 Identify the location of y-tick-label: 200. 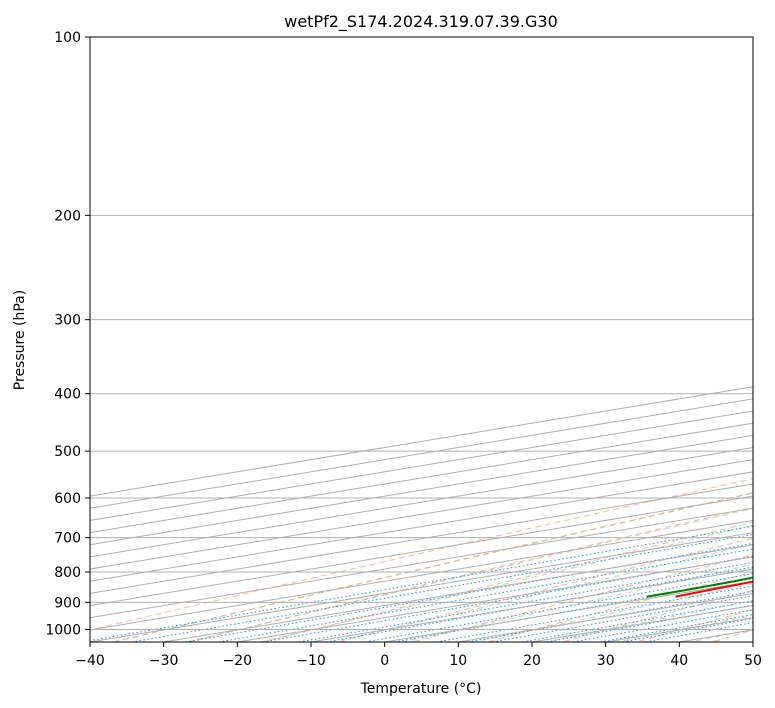
(67, 216).